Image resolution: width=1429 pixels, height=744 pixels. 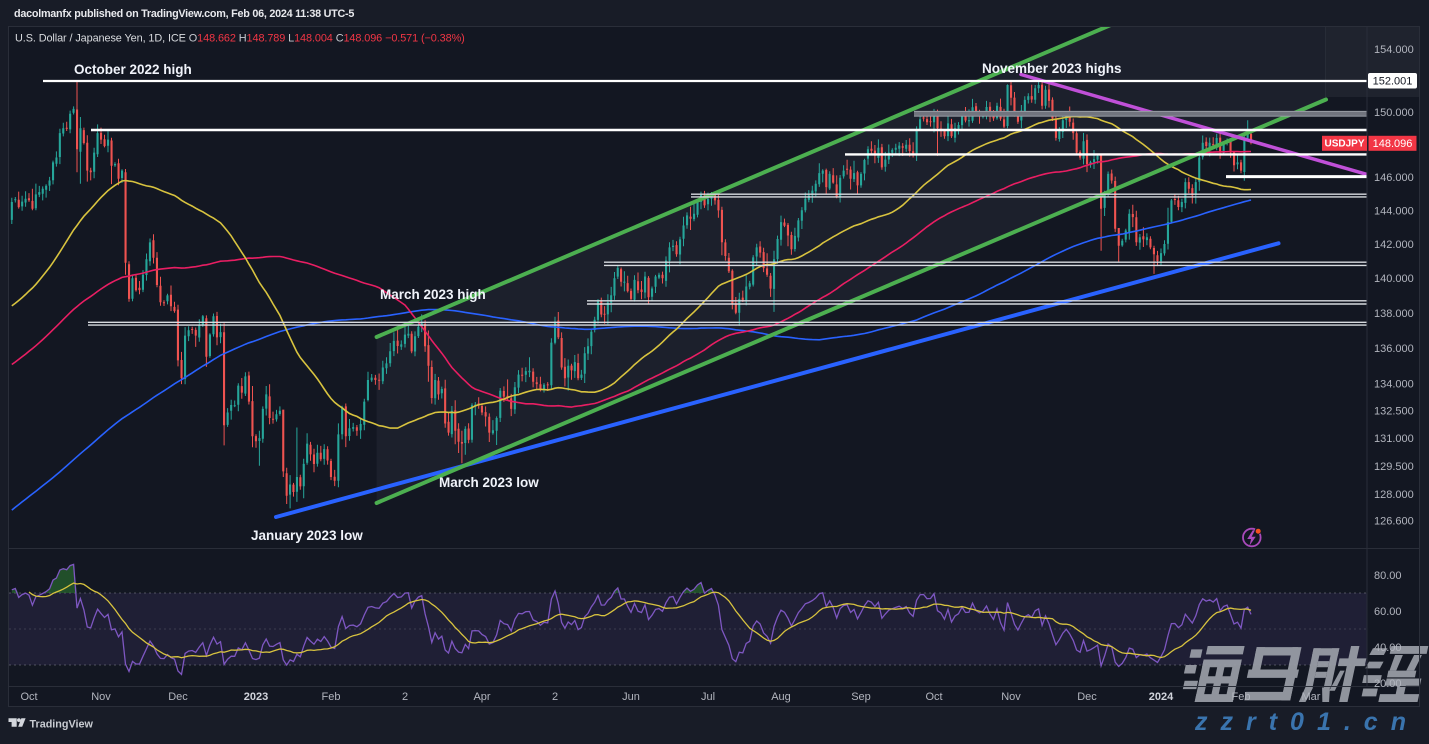 I want to click on svg-text: 134.000, so click(x=1394, y=385).